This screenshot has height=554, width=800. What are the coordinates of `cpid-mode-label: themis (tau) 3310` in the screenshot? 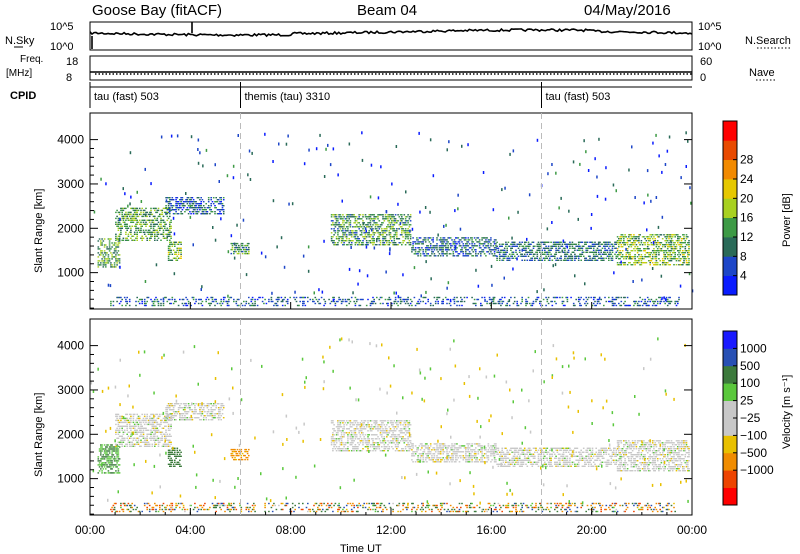 It's located at (288, 97).